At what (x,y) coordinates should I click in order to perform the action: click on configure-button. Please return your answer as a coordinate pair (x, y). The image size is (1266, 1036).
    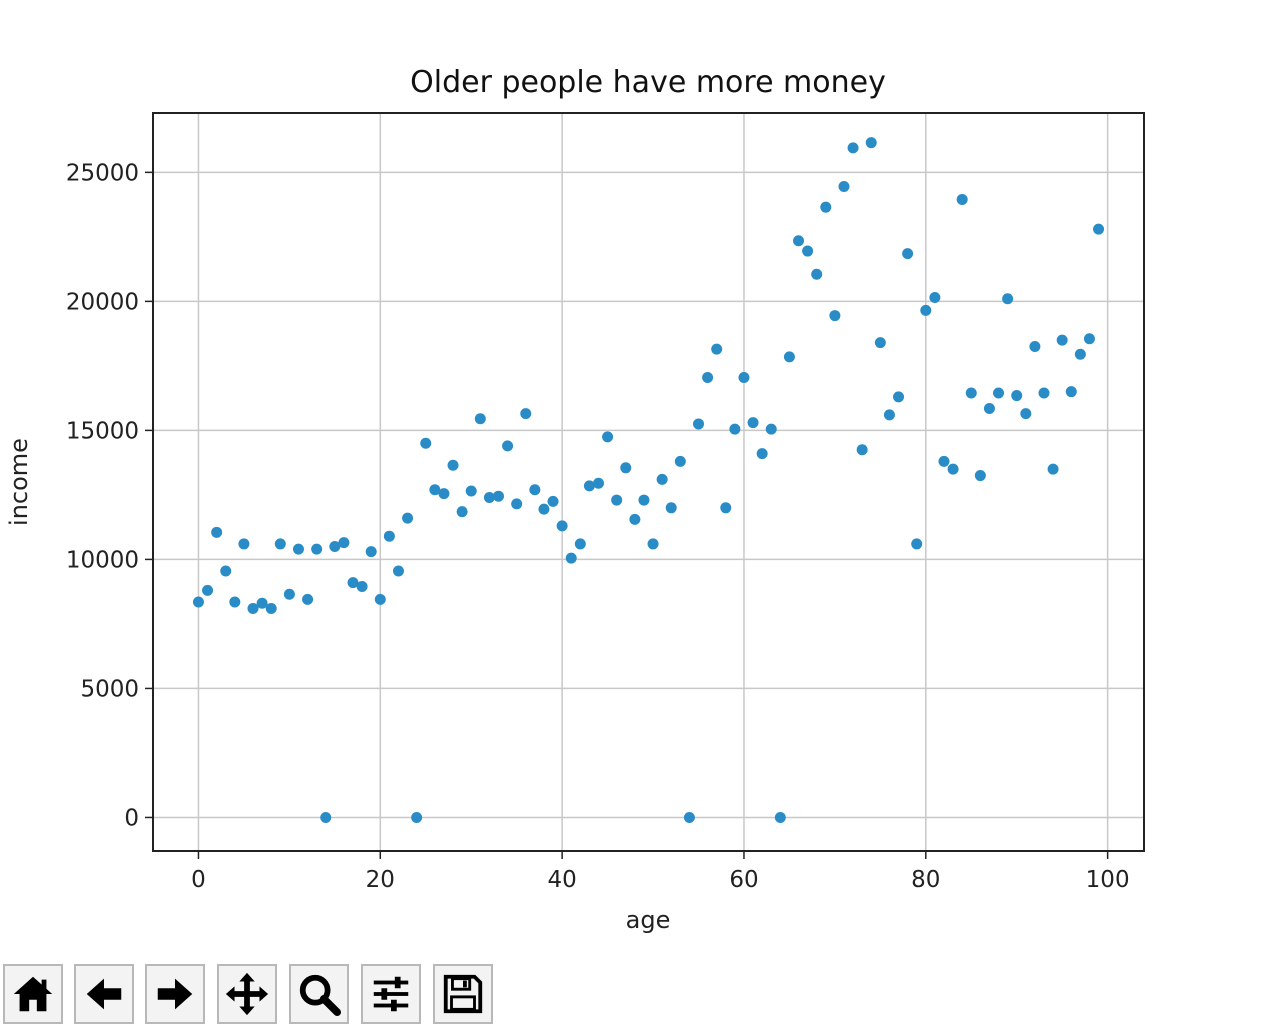
    Looking at the image, I should click on (391, 994).